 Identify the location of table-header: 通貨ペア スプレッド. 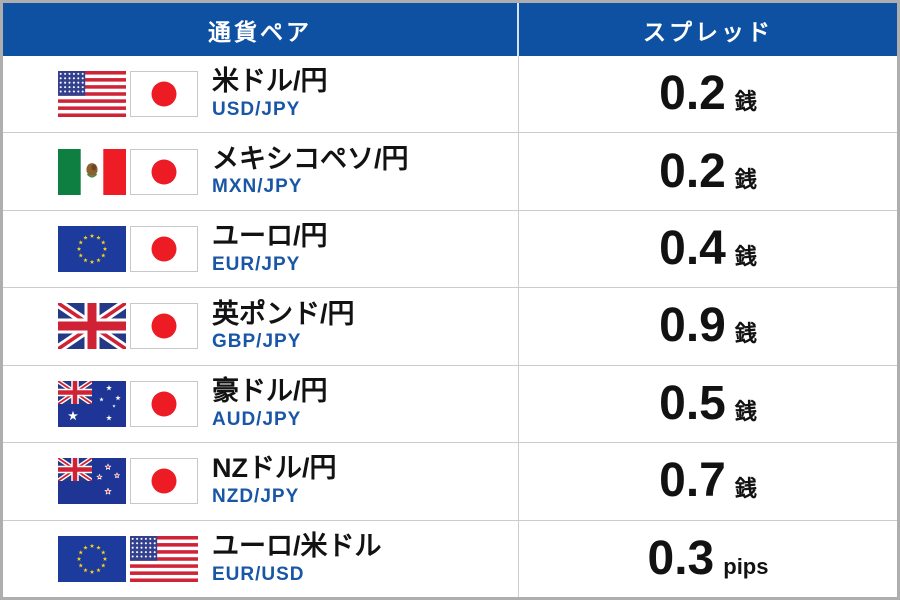
(450, 29).